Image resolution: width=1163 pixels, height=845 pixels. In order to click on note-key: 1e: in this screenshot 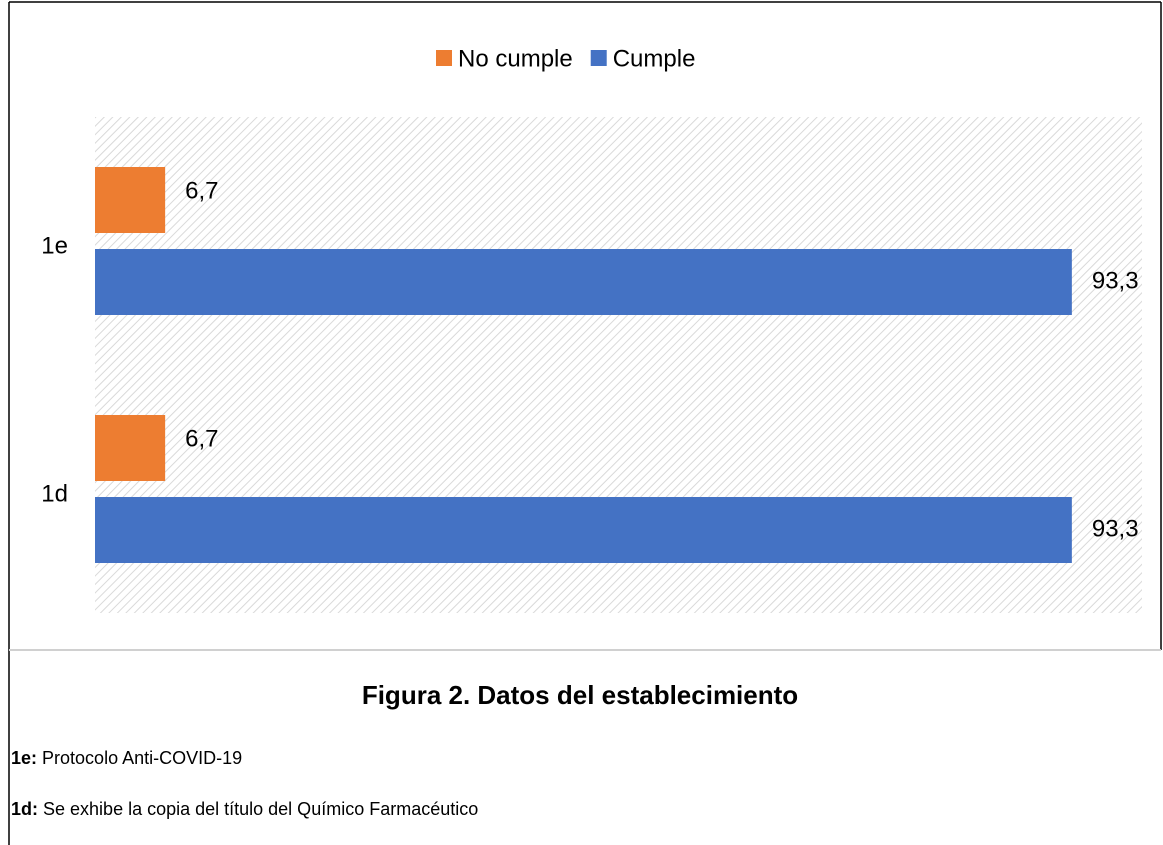, I will do `click(24, 758)`.